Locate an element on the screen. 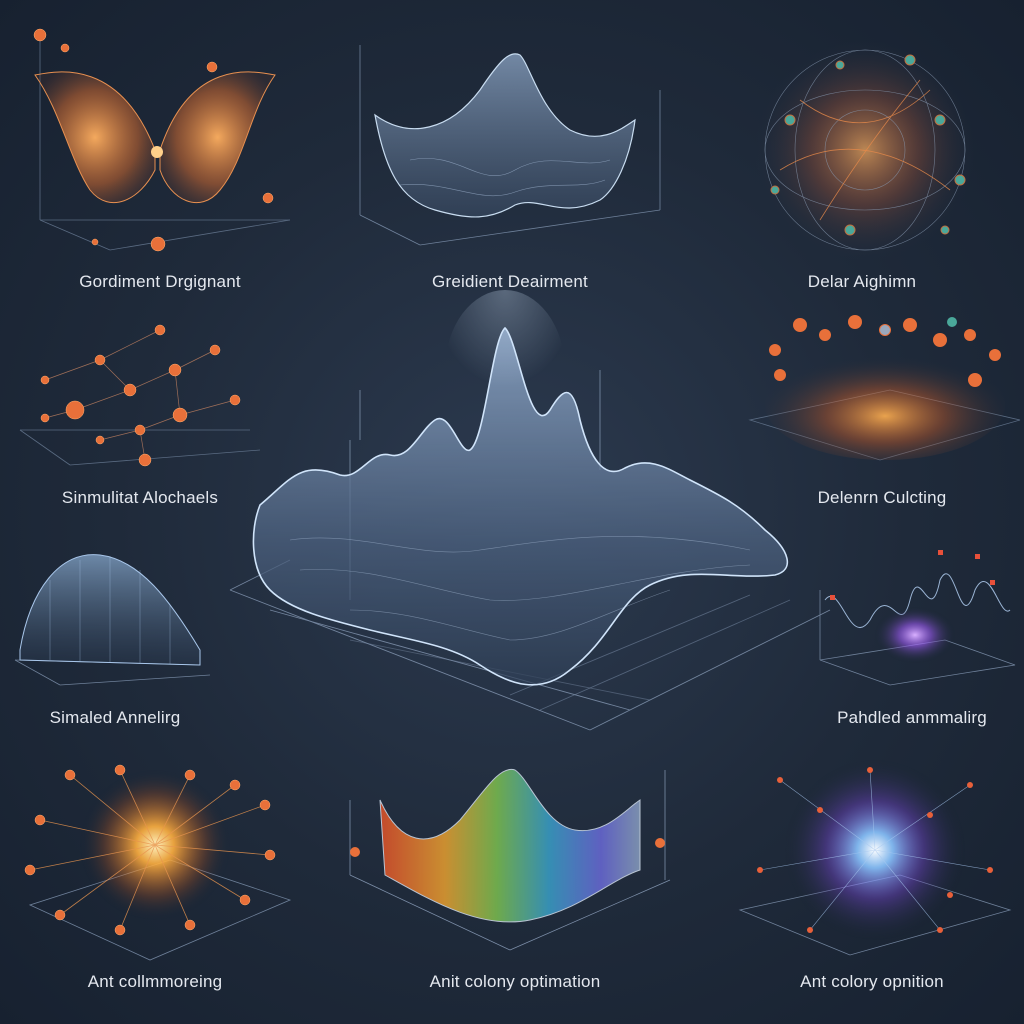 The image size is (1024, 1024). caption-mid-right: Delenrn Culcting is located at coordinates (882, 497).